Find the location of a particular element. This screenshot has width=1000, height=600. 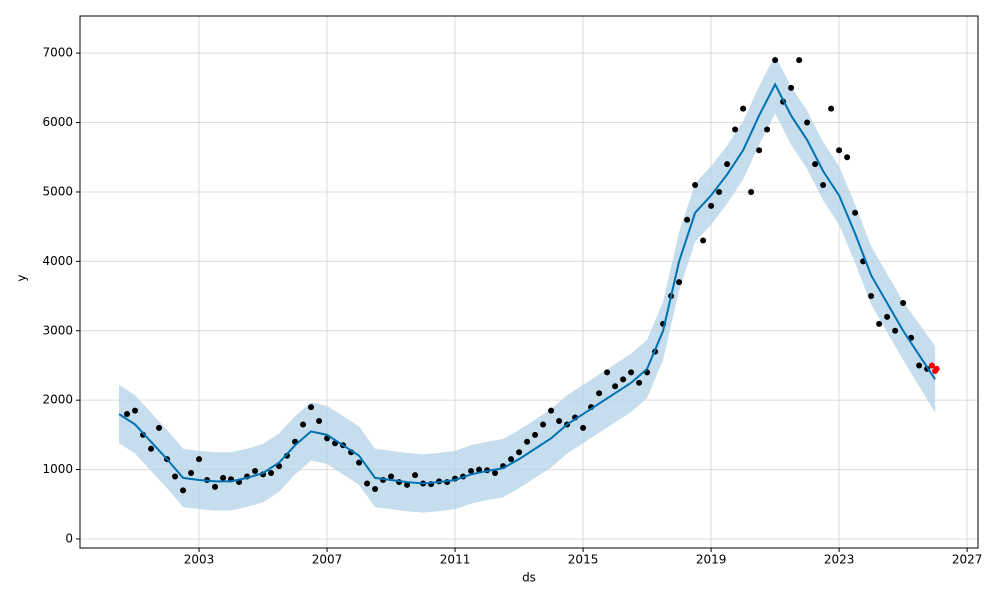

x-tick-label: 2007 is located at coordinates (327, 560).